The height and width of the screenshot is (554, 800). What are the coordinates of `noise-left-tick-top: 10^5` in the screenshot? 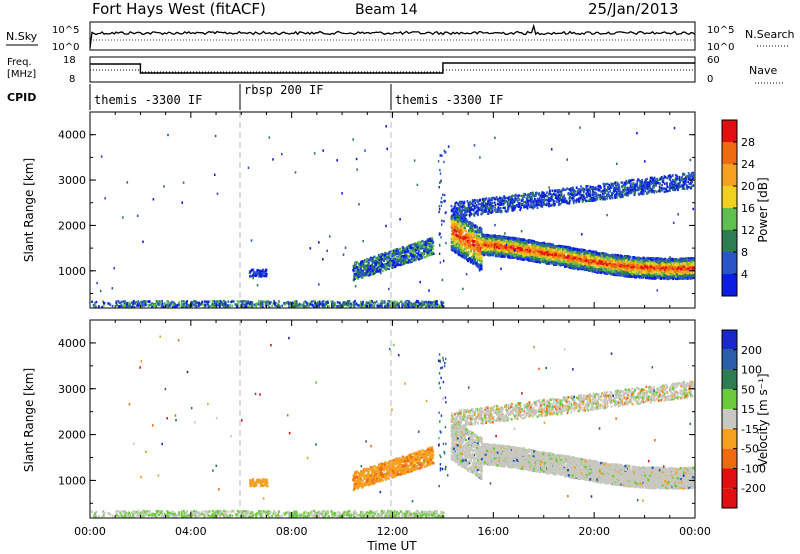 It's located at (65, 30).